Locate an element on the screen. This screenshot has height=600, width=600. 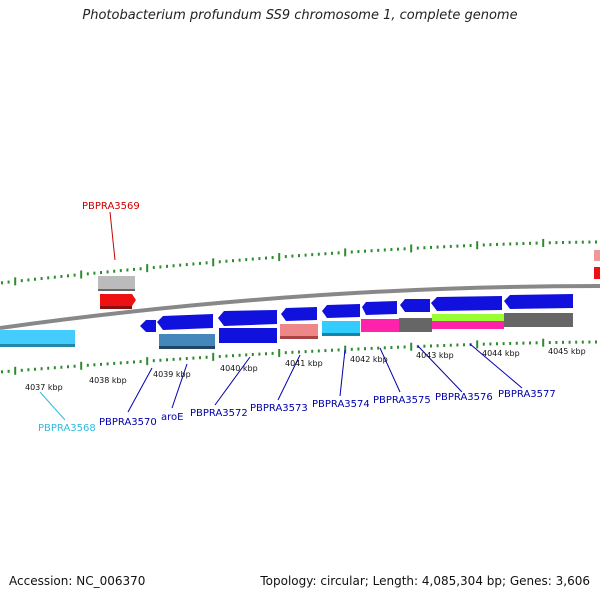
gene-feature-edge-top is located at coordinates (597, 255).